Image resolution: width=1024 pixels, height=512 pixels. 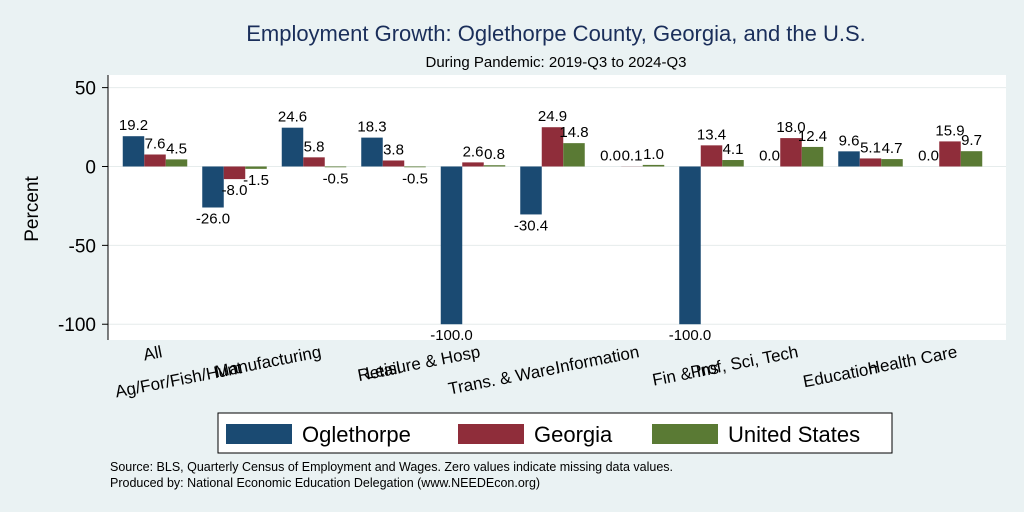 What do you see at coordinates (812, 136) in the screenshot?
I see `data-label: 12.4` at bounding box center [812, 136].